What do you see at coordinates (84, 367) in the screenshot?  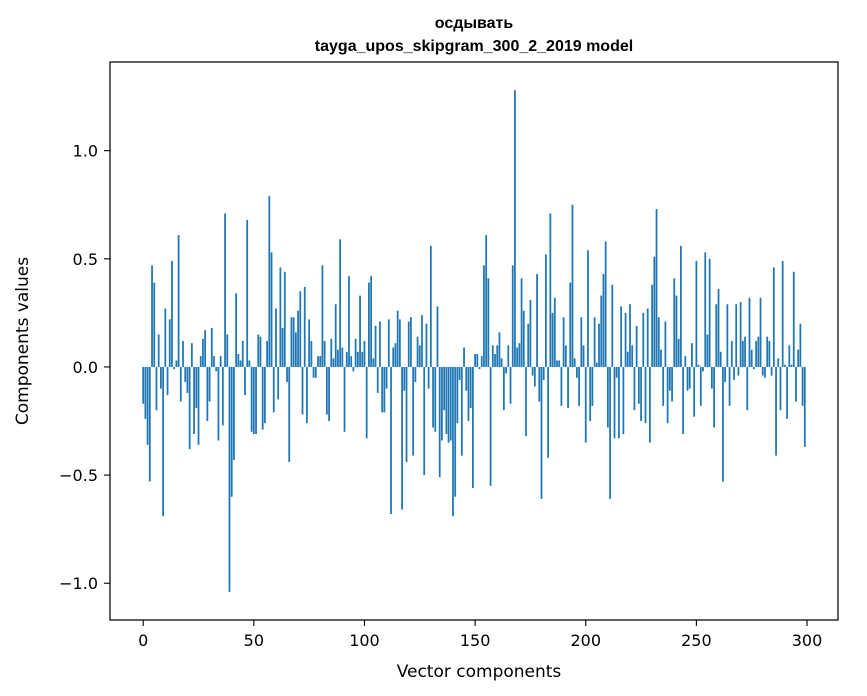 I see `y-axis-ticks: −1.0 −0.5 0.0 0.5 1.0` at bounding box center [84, 367].